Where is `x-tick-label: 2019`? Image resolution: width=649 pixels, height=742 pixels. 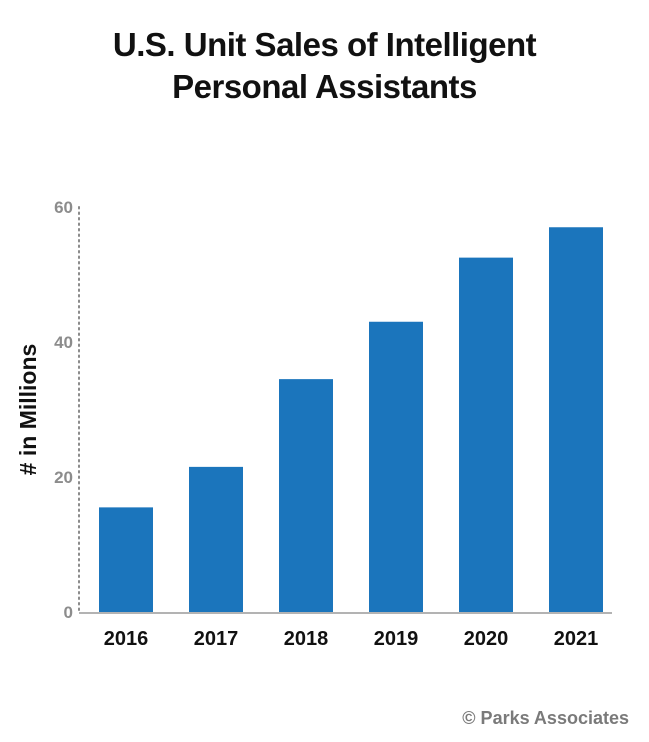
x-tick-label: 2019 is located at coordinates (396, 639).